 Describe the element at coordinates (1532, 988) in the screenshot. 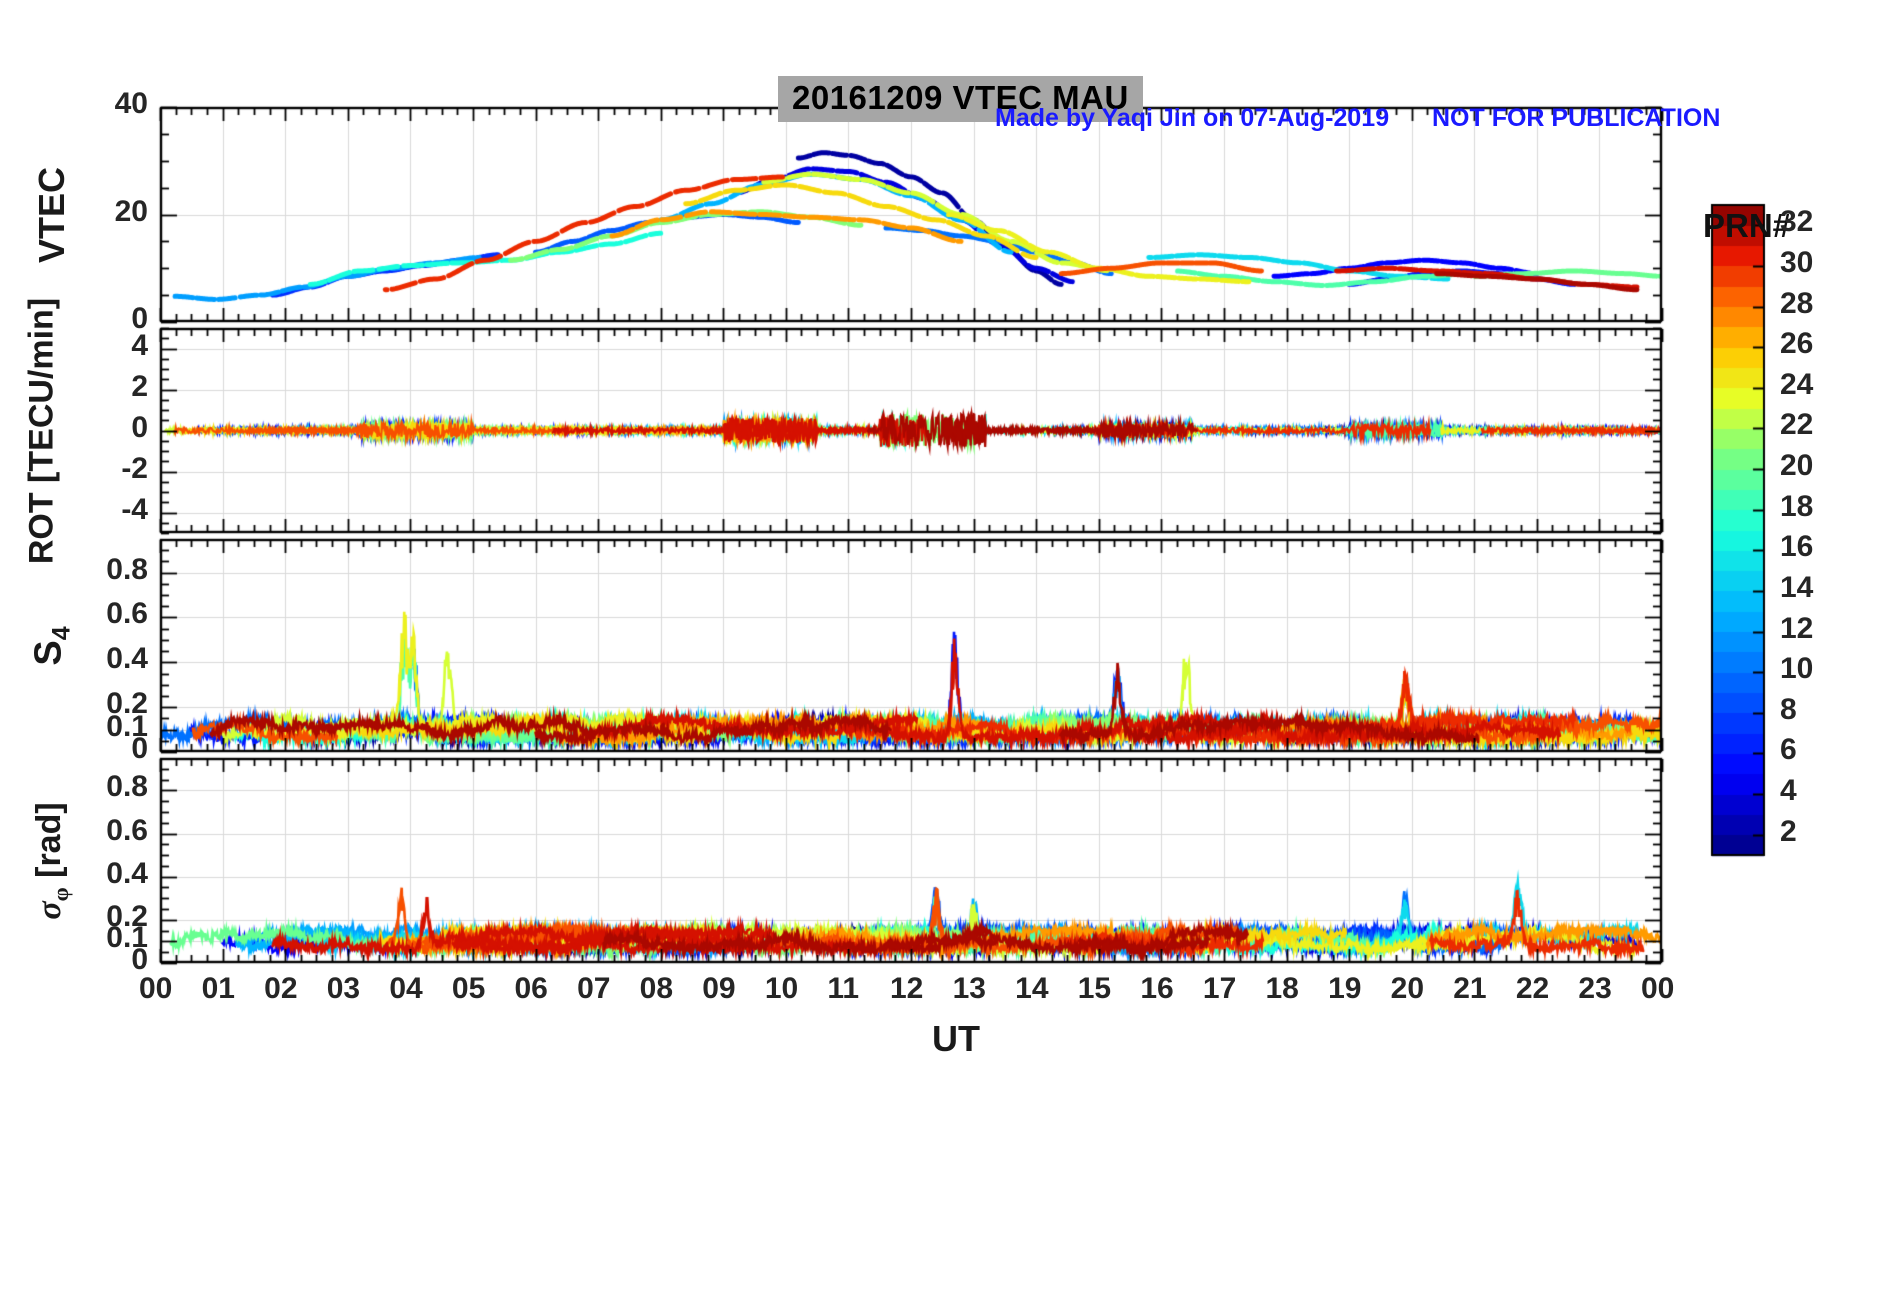

I see `xtick-22-22: 22` at that location.